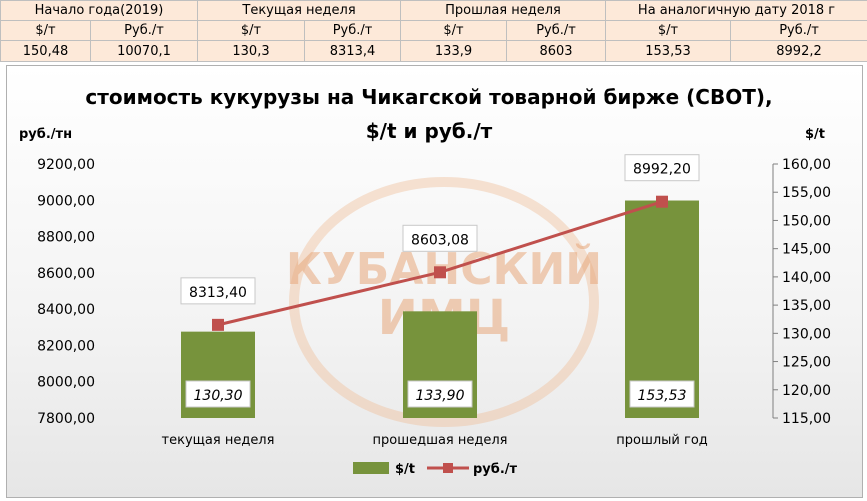 This screenshot has width=867, height=501. What do you see at coordinates (45, 134) in the screenshot?
I see `y-left-axis-label: руб./тн` at bounding box center [45, 134].